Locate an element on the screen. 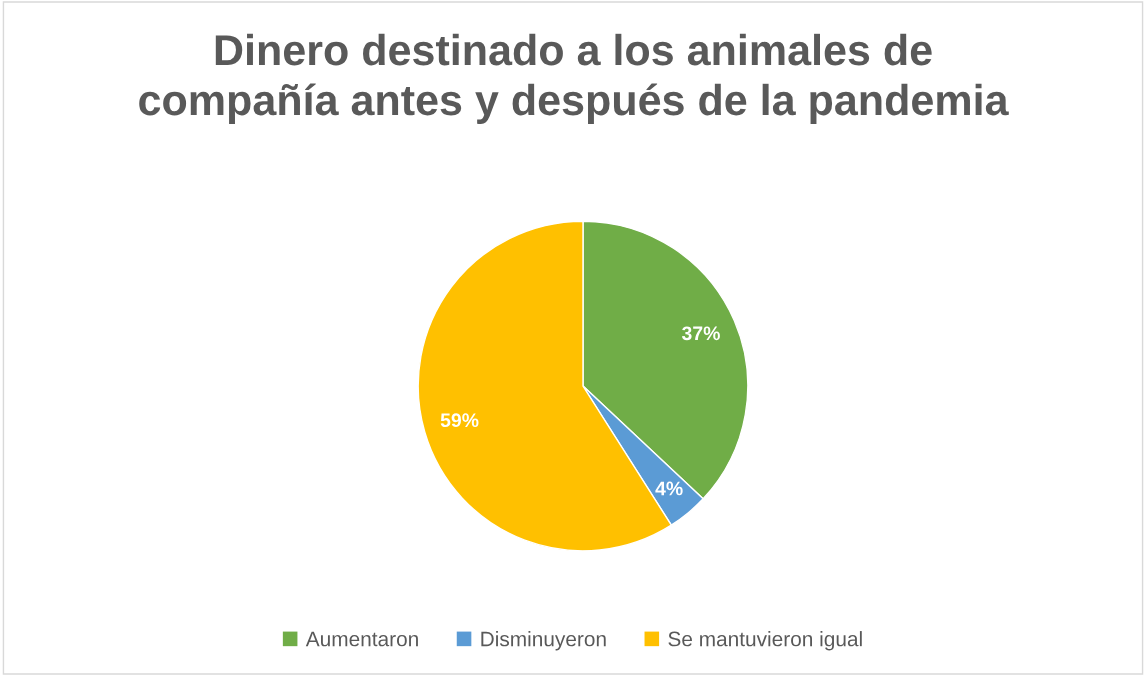  data-label: 4% is located at coordinates (669, 488).